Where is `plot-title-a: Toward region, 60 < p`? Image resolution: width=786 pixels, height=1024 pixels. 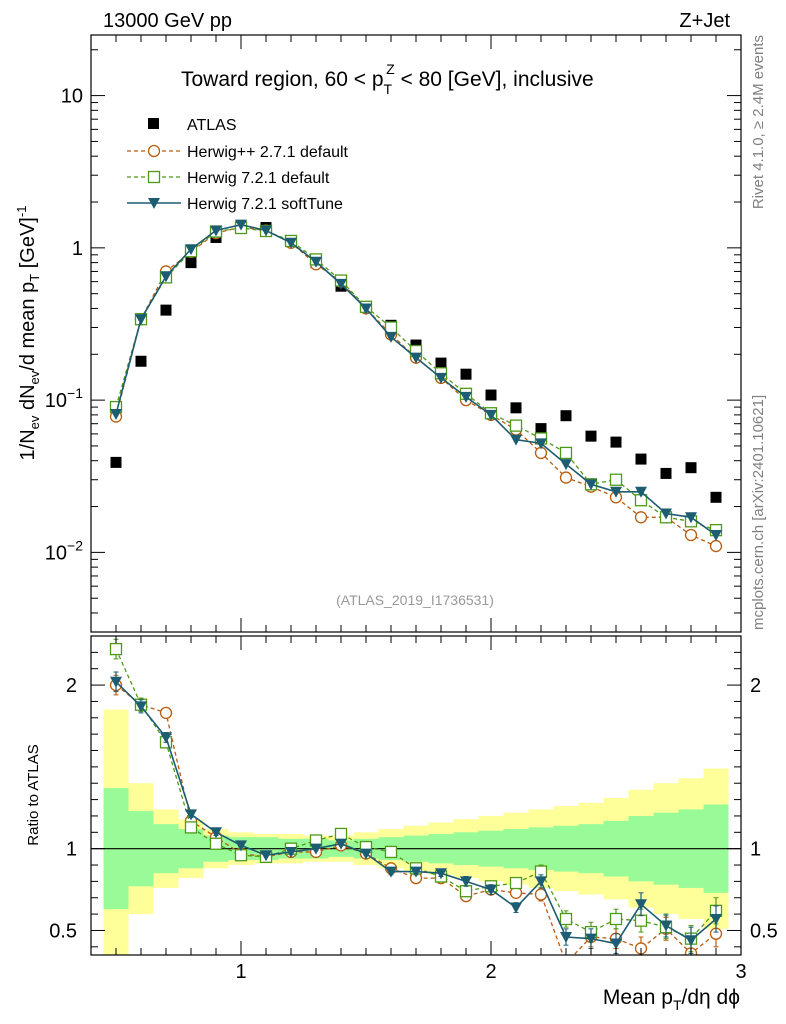
plot-title-a: Toward region, 60 < p is located at coordinates (282, 79).